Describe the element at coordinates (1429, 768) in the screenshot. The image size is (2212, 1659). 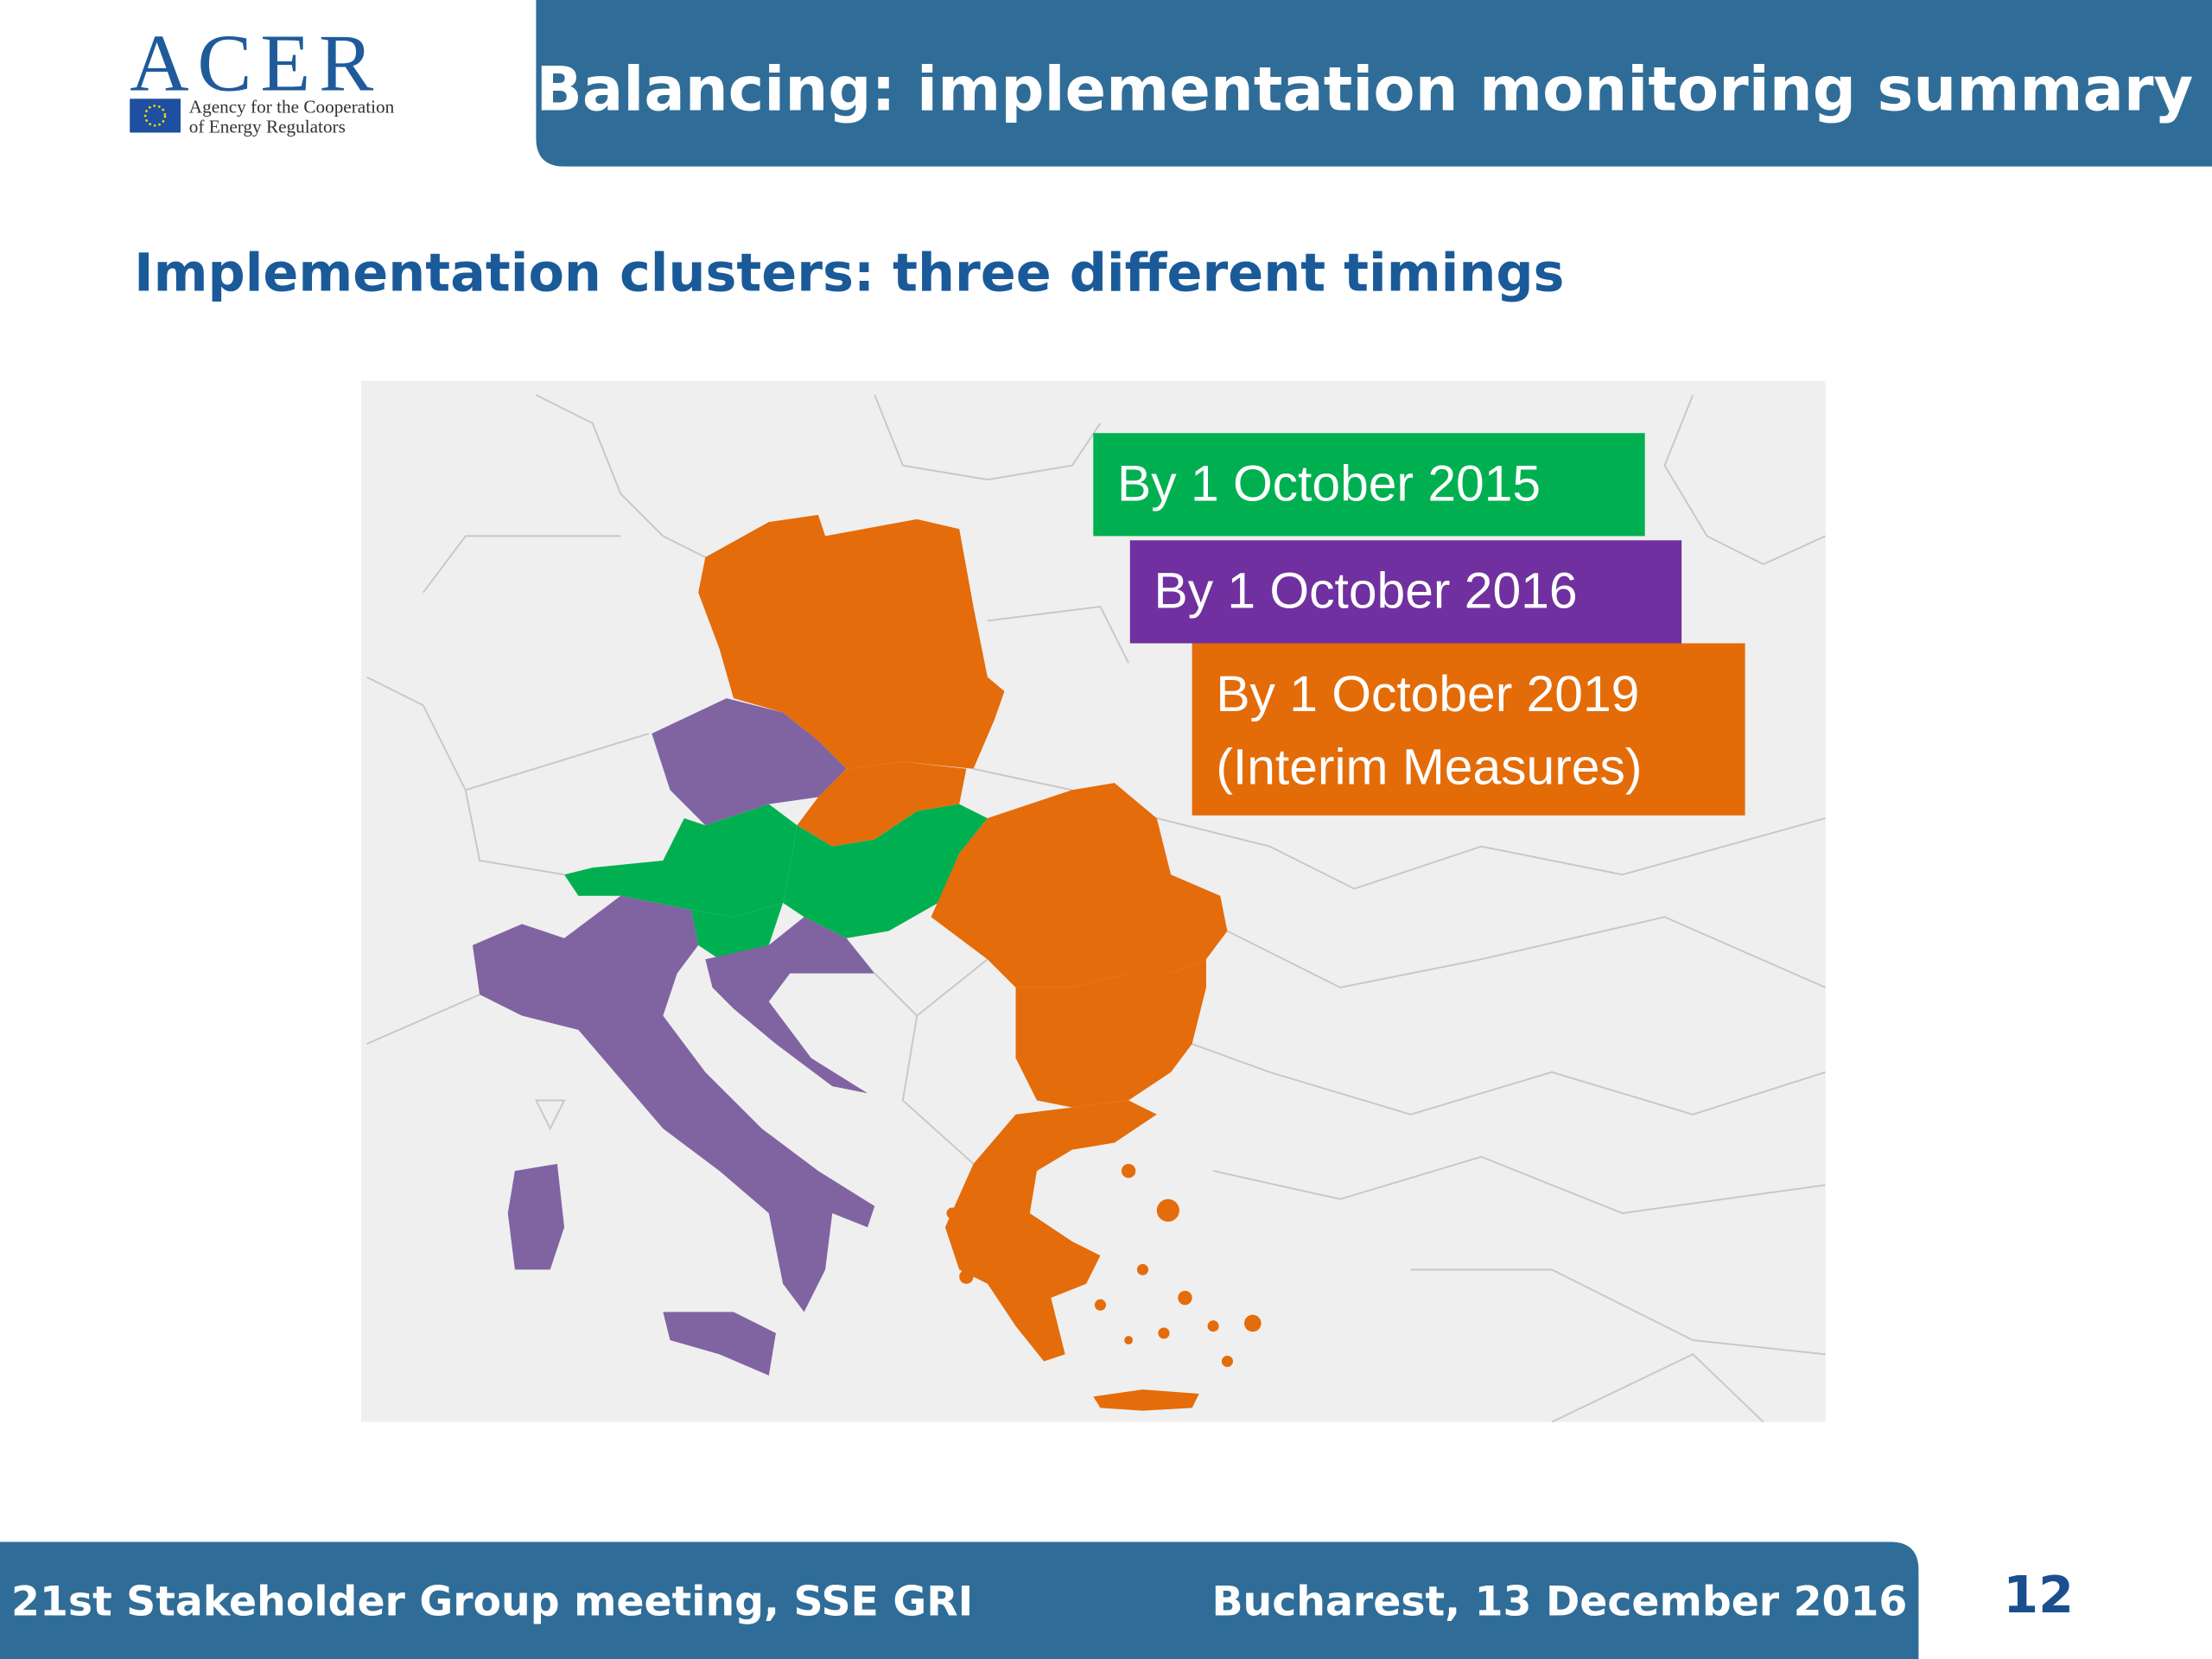
I see `legend-label: (Interim Measures)` at that location.